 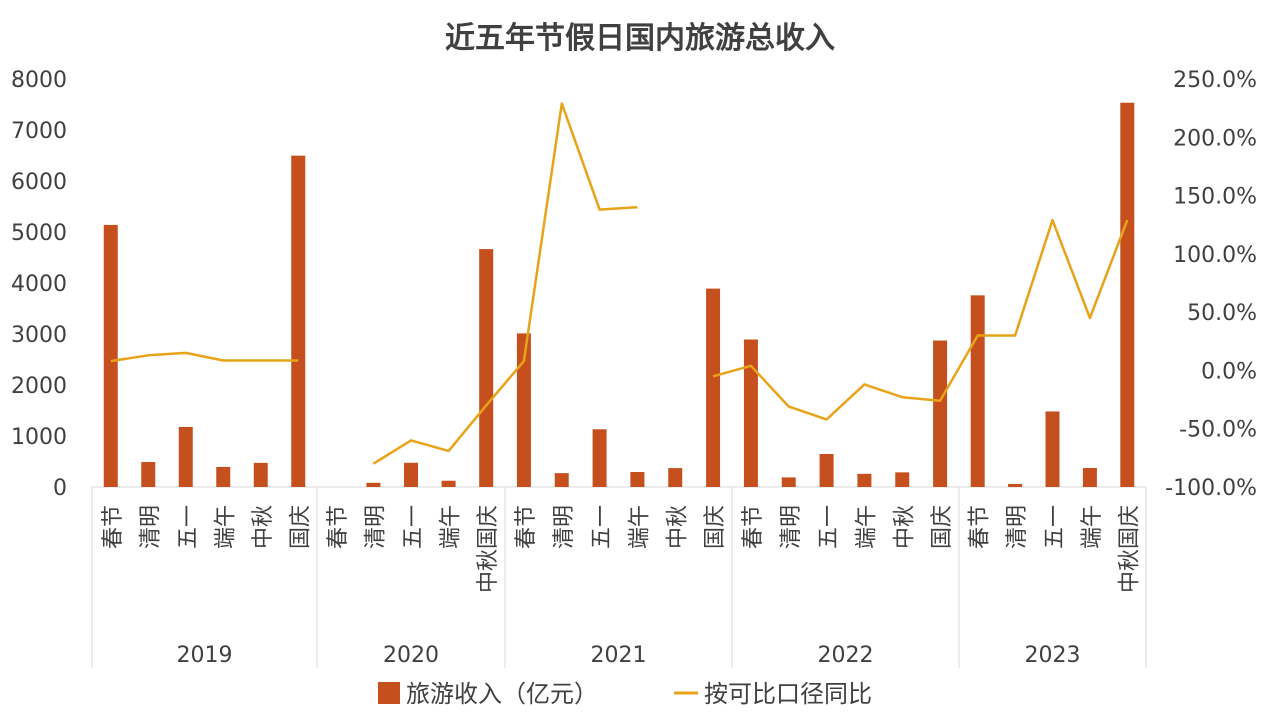 What do you see at coordinates (411, 655) in the screenshot?
I see `year-label: 2020` at bounding box center [411, 655].